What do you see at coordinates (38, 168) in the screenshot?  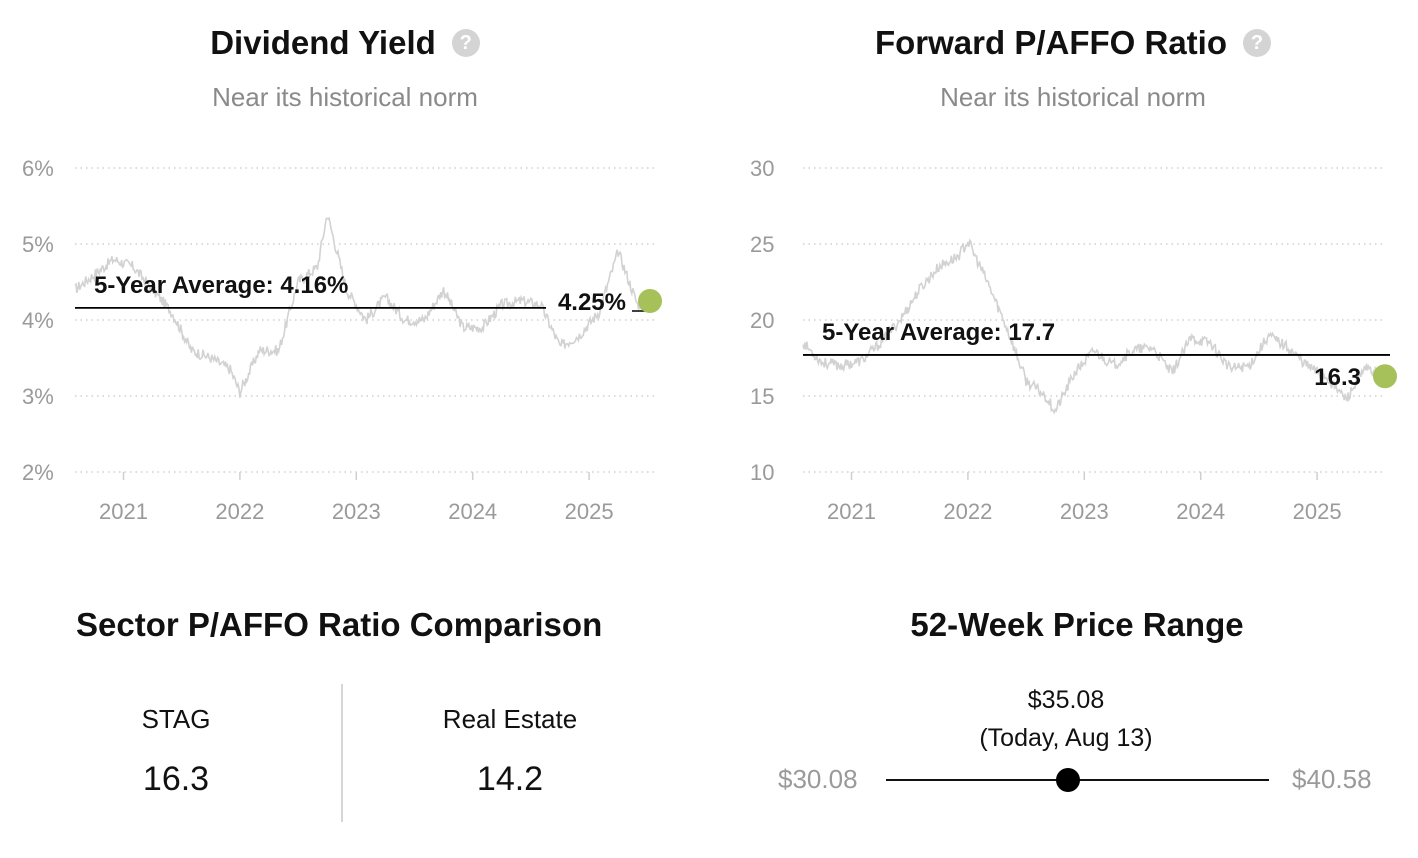 I see `y-tick-label: 6%` at bounding box center [38, 168].